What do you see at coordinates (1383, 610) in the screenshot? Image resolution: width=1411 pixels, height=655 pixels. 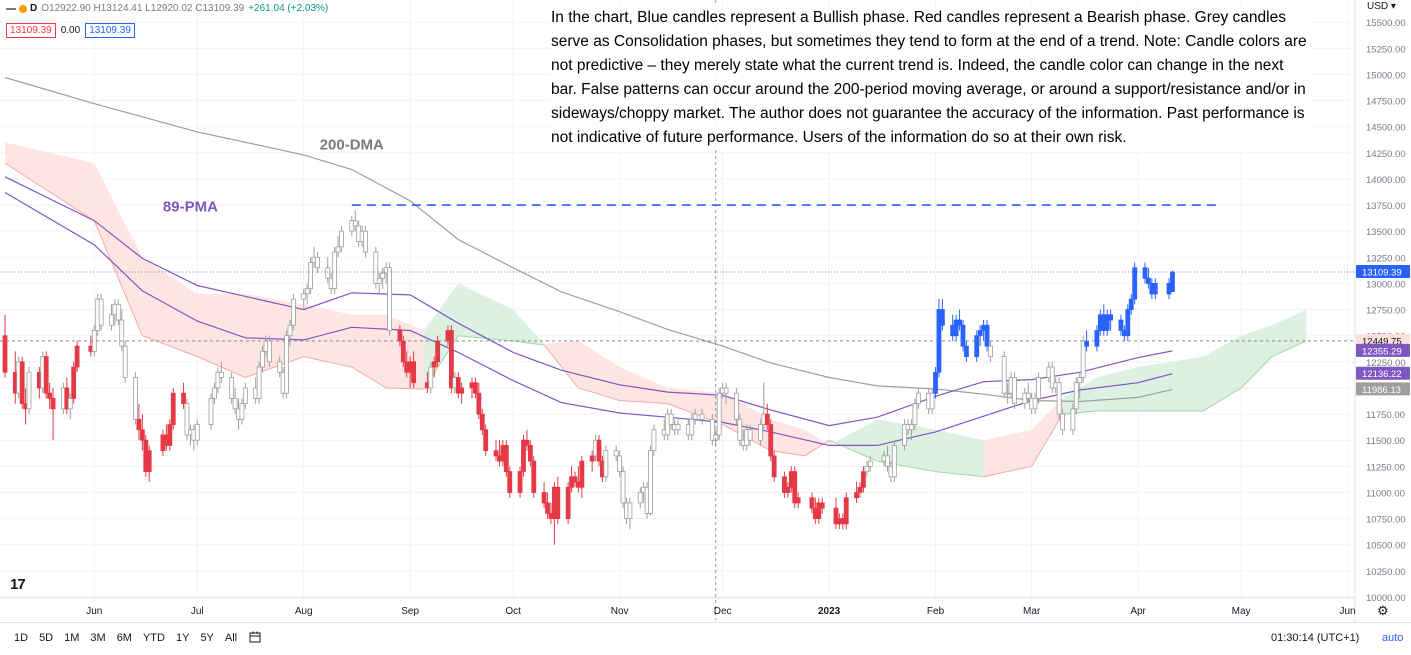 I see `gear-icon: ⚙` at bounding box center [1383, 610].